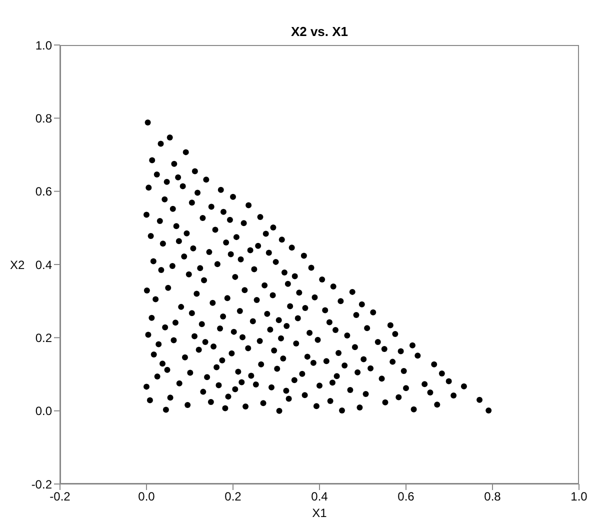 The width and height of the screenshot is (591, 525). Describe the element at coordinates (233, 497) in the screenshot. I see `x-tick-label: 0.2` at that location.